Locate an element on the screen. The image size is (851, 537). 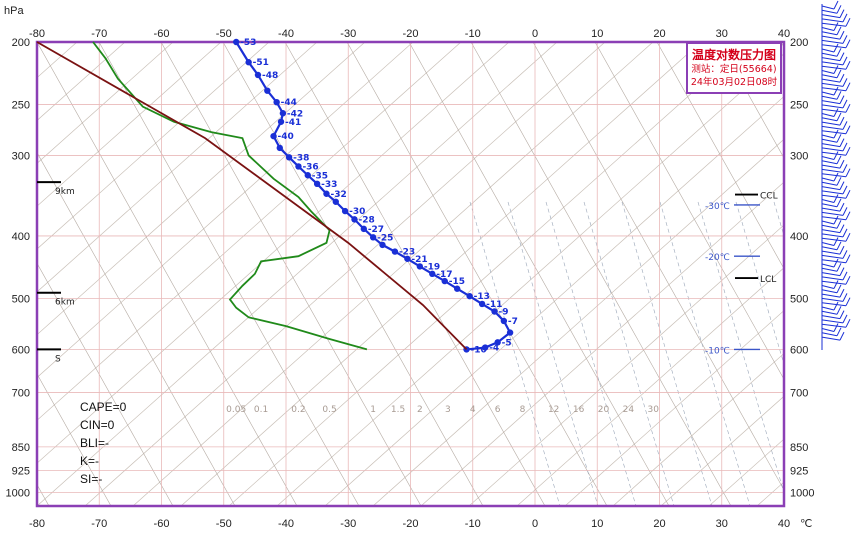
temperature-data-label: -27 is located at coordinates (376, 230).